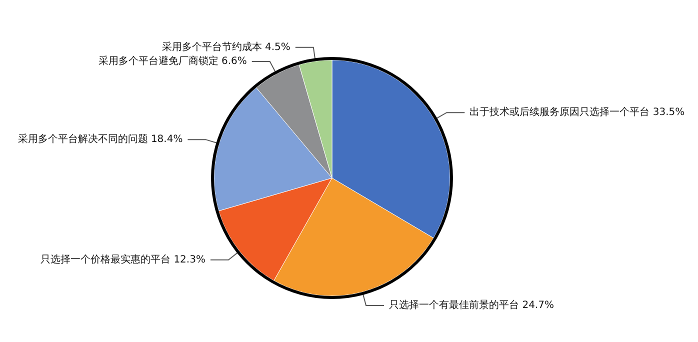 This screenshot has height=342, width=698. Describe the element at coordinates (172, 61) in the screenshot. I see `slice-label: 采用多个平台避免厂商锁定 6.6%` at that location.